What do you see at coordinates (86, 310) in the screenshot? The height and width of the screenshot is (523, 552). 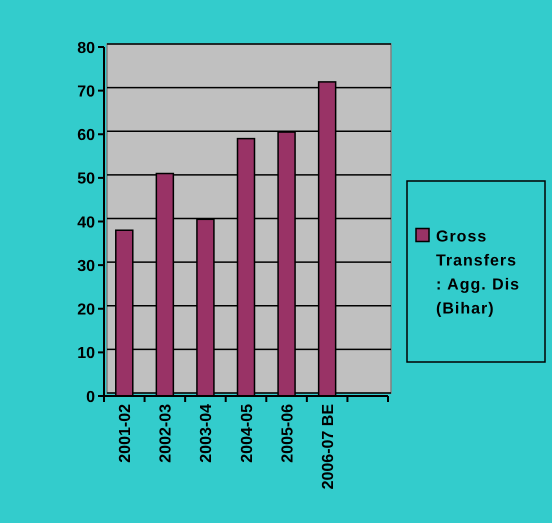 I see `y-tick-label: 20` at bounding box center [86, 310].